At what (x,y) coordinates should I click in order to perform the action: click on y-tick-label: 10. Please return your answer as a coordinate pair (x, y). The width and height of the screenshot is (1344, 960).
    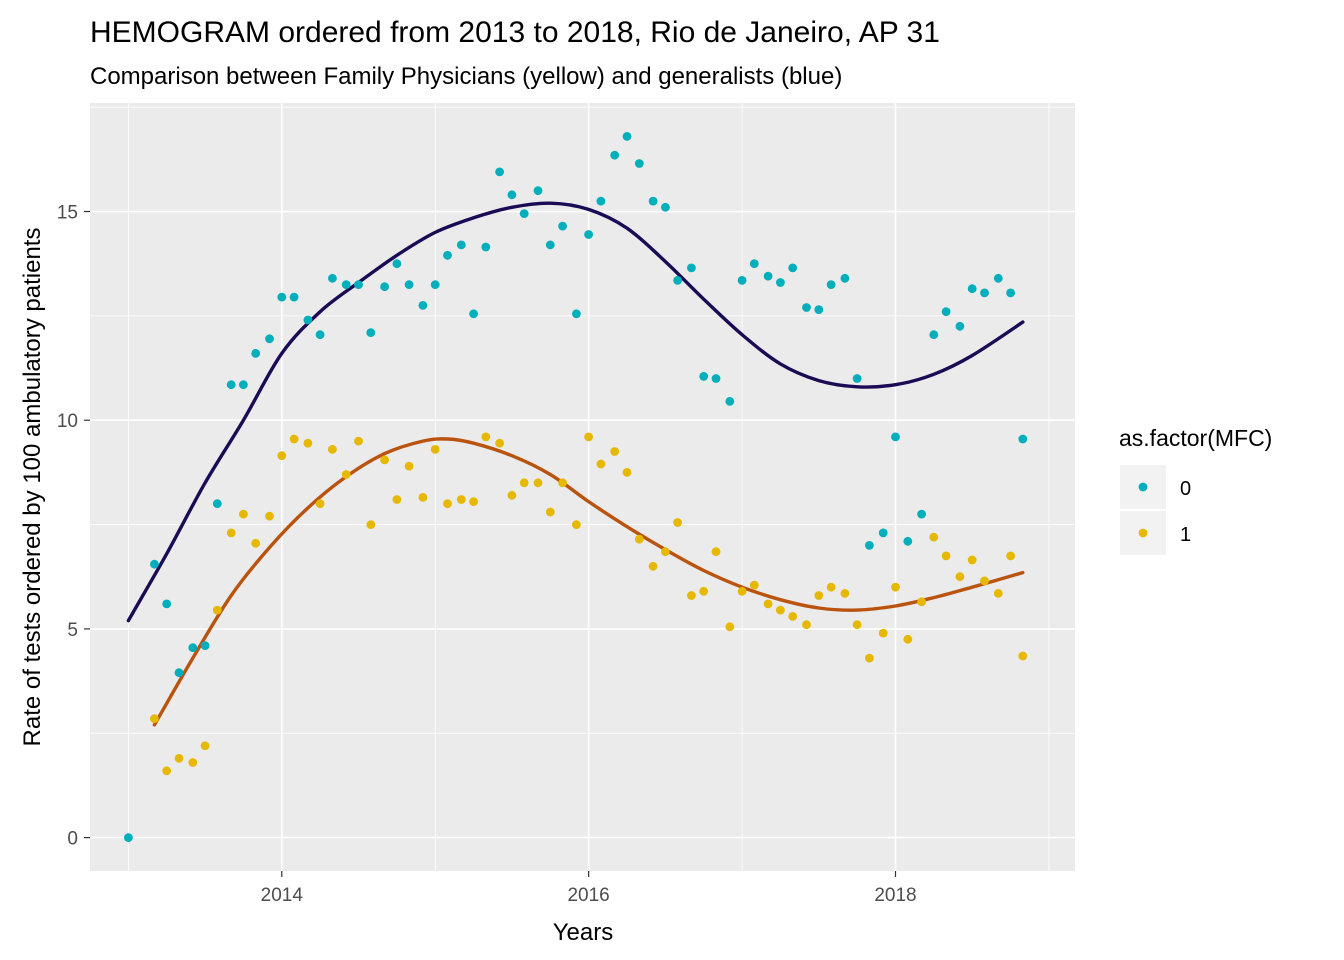
    Looking at the image, I should click on (67, 421).